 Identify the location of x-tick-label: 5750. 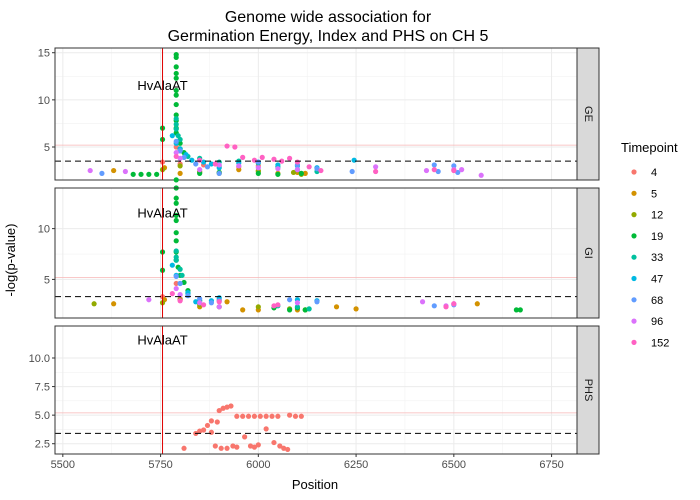
(160, 465).